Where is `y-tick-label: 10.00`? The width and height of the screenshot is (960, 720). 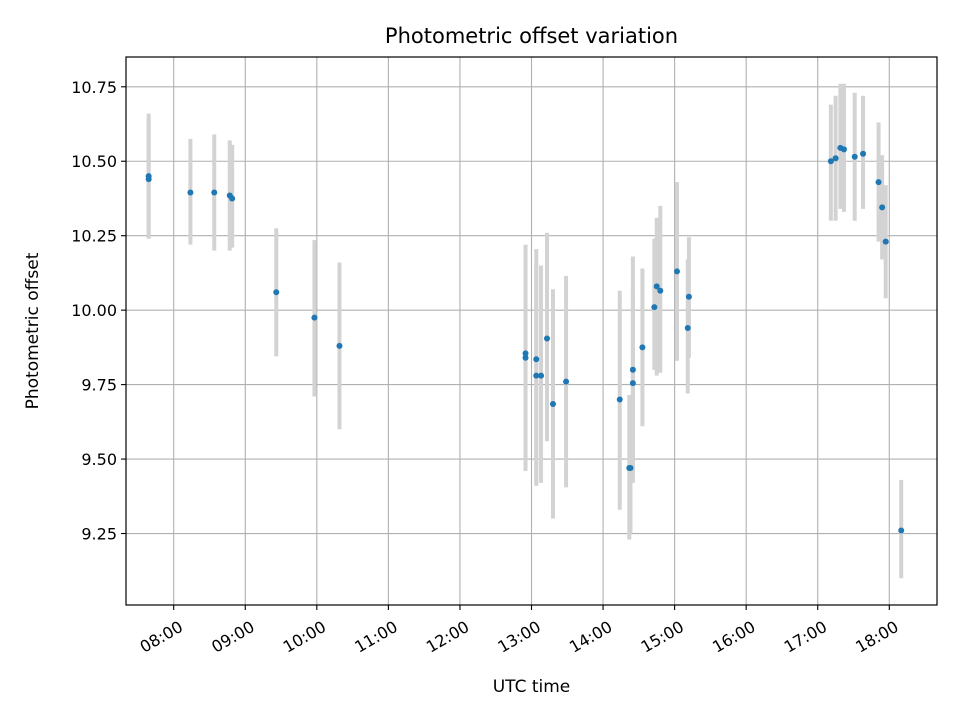 y-tick-label: 10.00 is located at coordinates (94, 310).